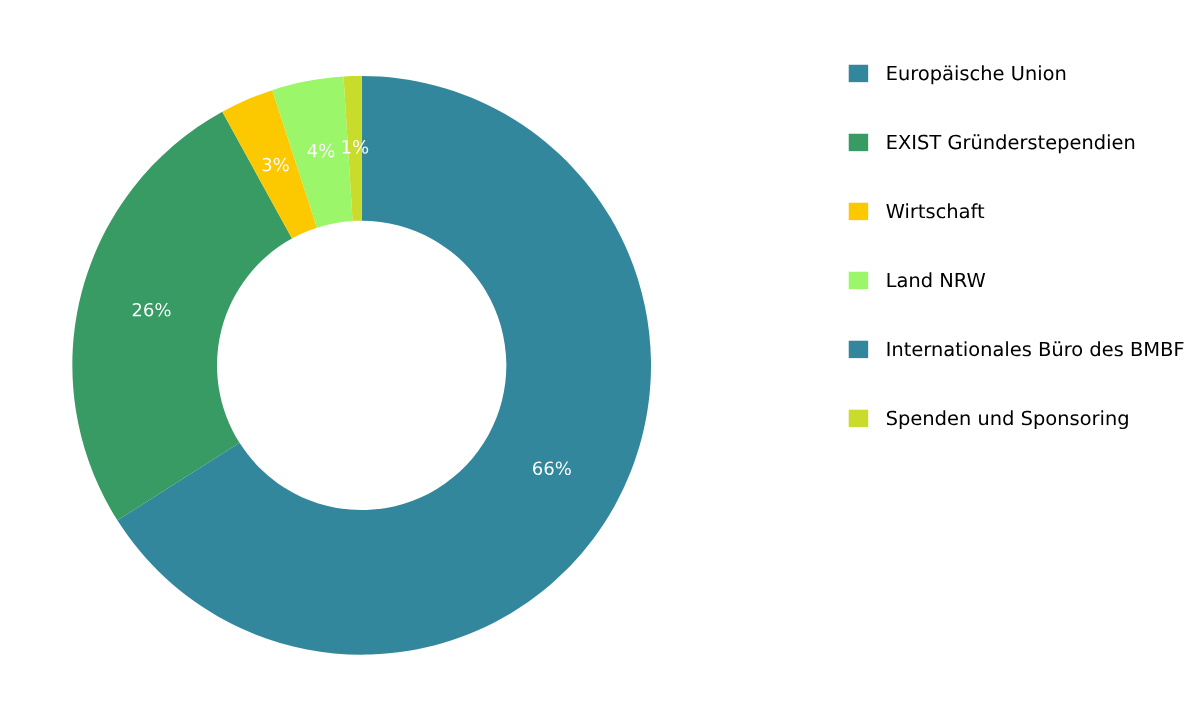  What do you see at coordinates (275, 164) in the screenshot?
I see `data-label: 3%` at bounding box center [275, 164].